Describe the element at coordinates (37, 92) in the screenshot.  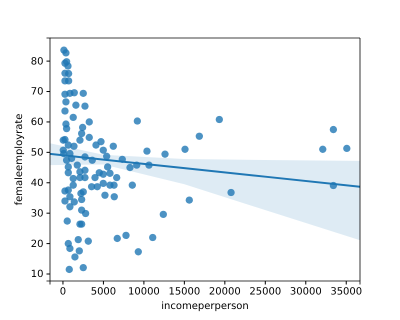
I see `y-tick-label: 70` at that location.